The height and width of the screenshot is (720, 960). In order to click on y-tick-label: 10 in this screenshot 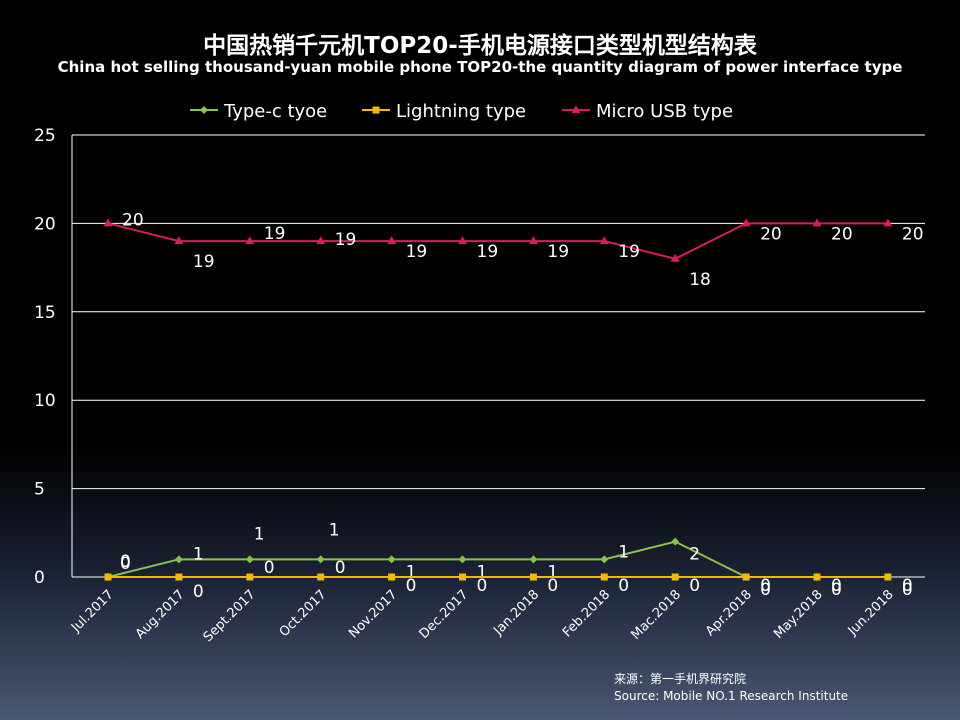, I will do `click(45, 401)`.